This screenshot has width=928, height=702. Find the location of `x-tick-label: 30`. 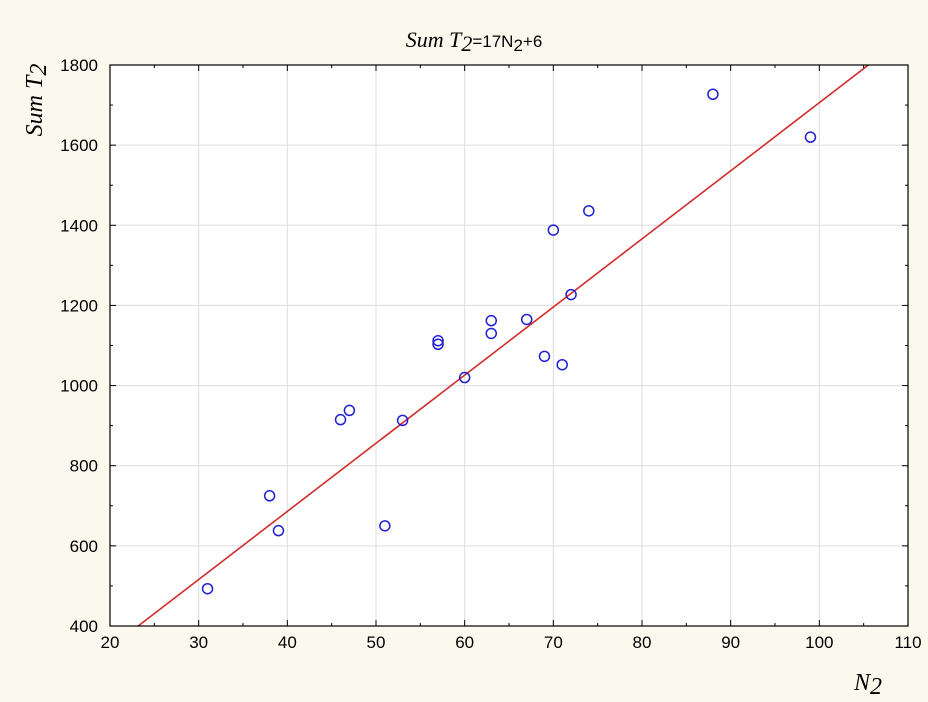

x-tick-label: 30 is located at coordinates (198, 642).